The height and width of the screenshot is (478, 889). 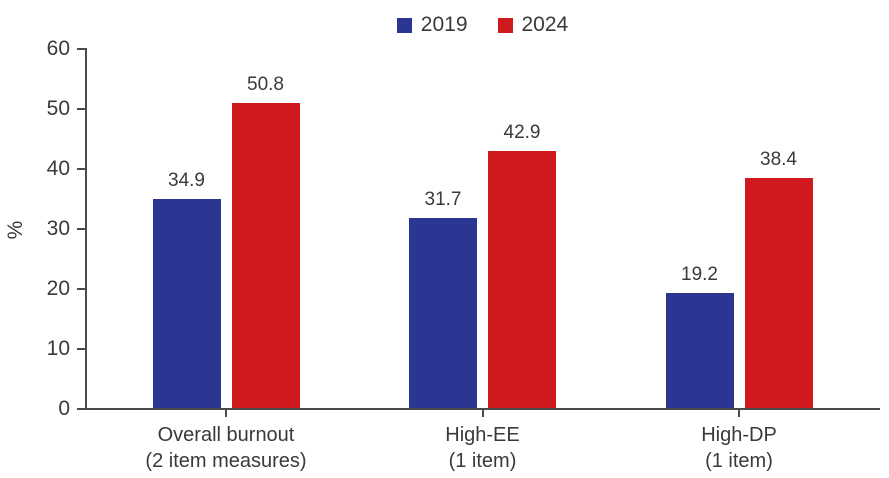 What do you see at coordinates (739, 448) in the screenshot?
I see `category-label-2: High-DP (1 item)` at bounding box center [739, 448].